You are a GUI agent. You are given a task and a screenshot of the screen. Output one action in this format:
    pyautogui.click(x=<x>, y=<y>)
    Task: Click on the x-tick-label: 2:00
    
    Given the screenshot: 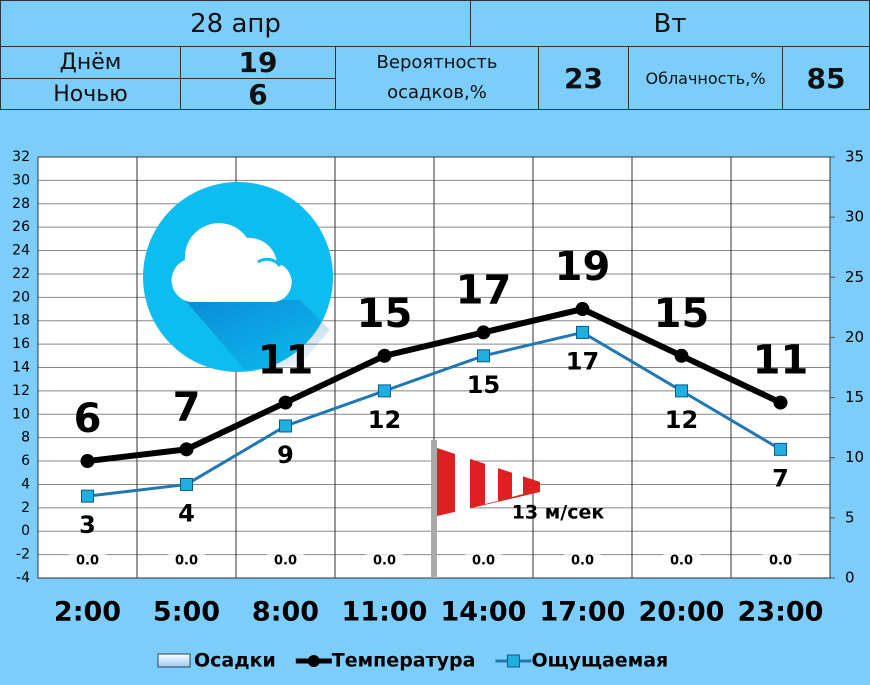 What is the action you would take?
    pyautogui.click(x=87, y=612)
    